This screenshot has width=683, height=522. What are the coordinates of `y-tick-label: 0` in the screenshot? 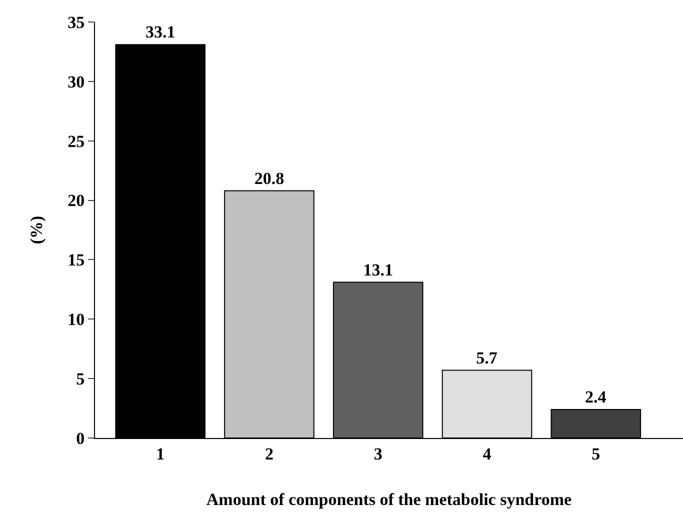 It's located at (80, 438).